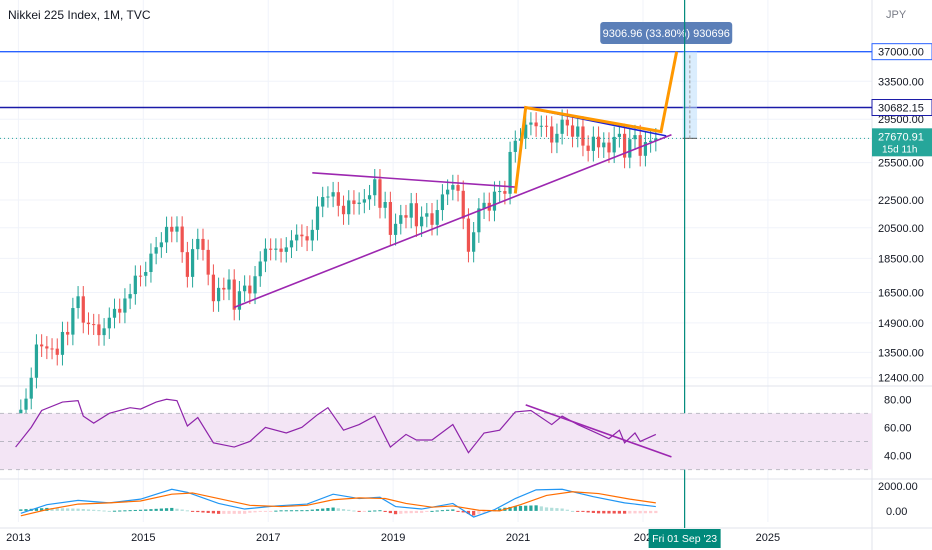 This screenshot has width=932, height=550. I want to click on time-tick-label: 2019, so click(393, 538).